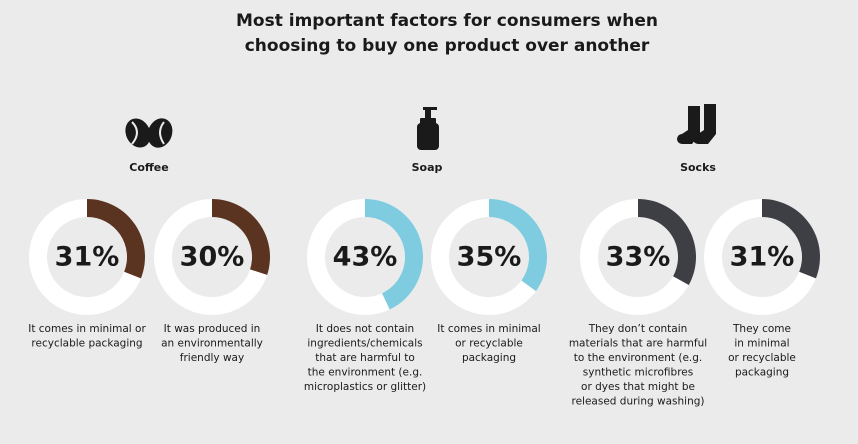 The height and width of the screenshot is (444, 858). Describe the element at coordinates (86, 344) in the screenshot. I see `caption-line: recyclable packaging` at that location.